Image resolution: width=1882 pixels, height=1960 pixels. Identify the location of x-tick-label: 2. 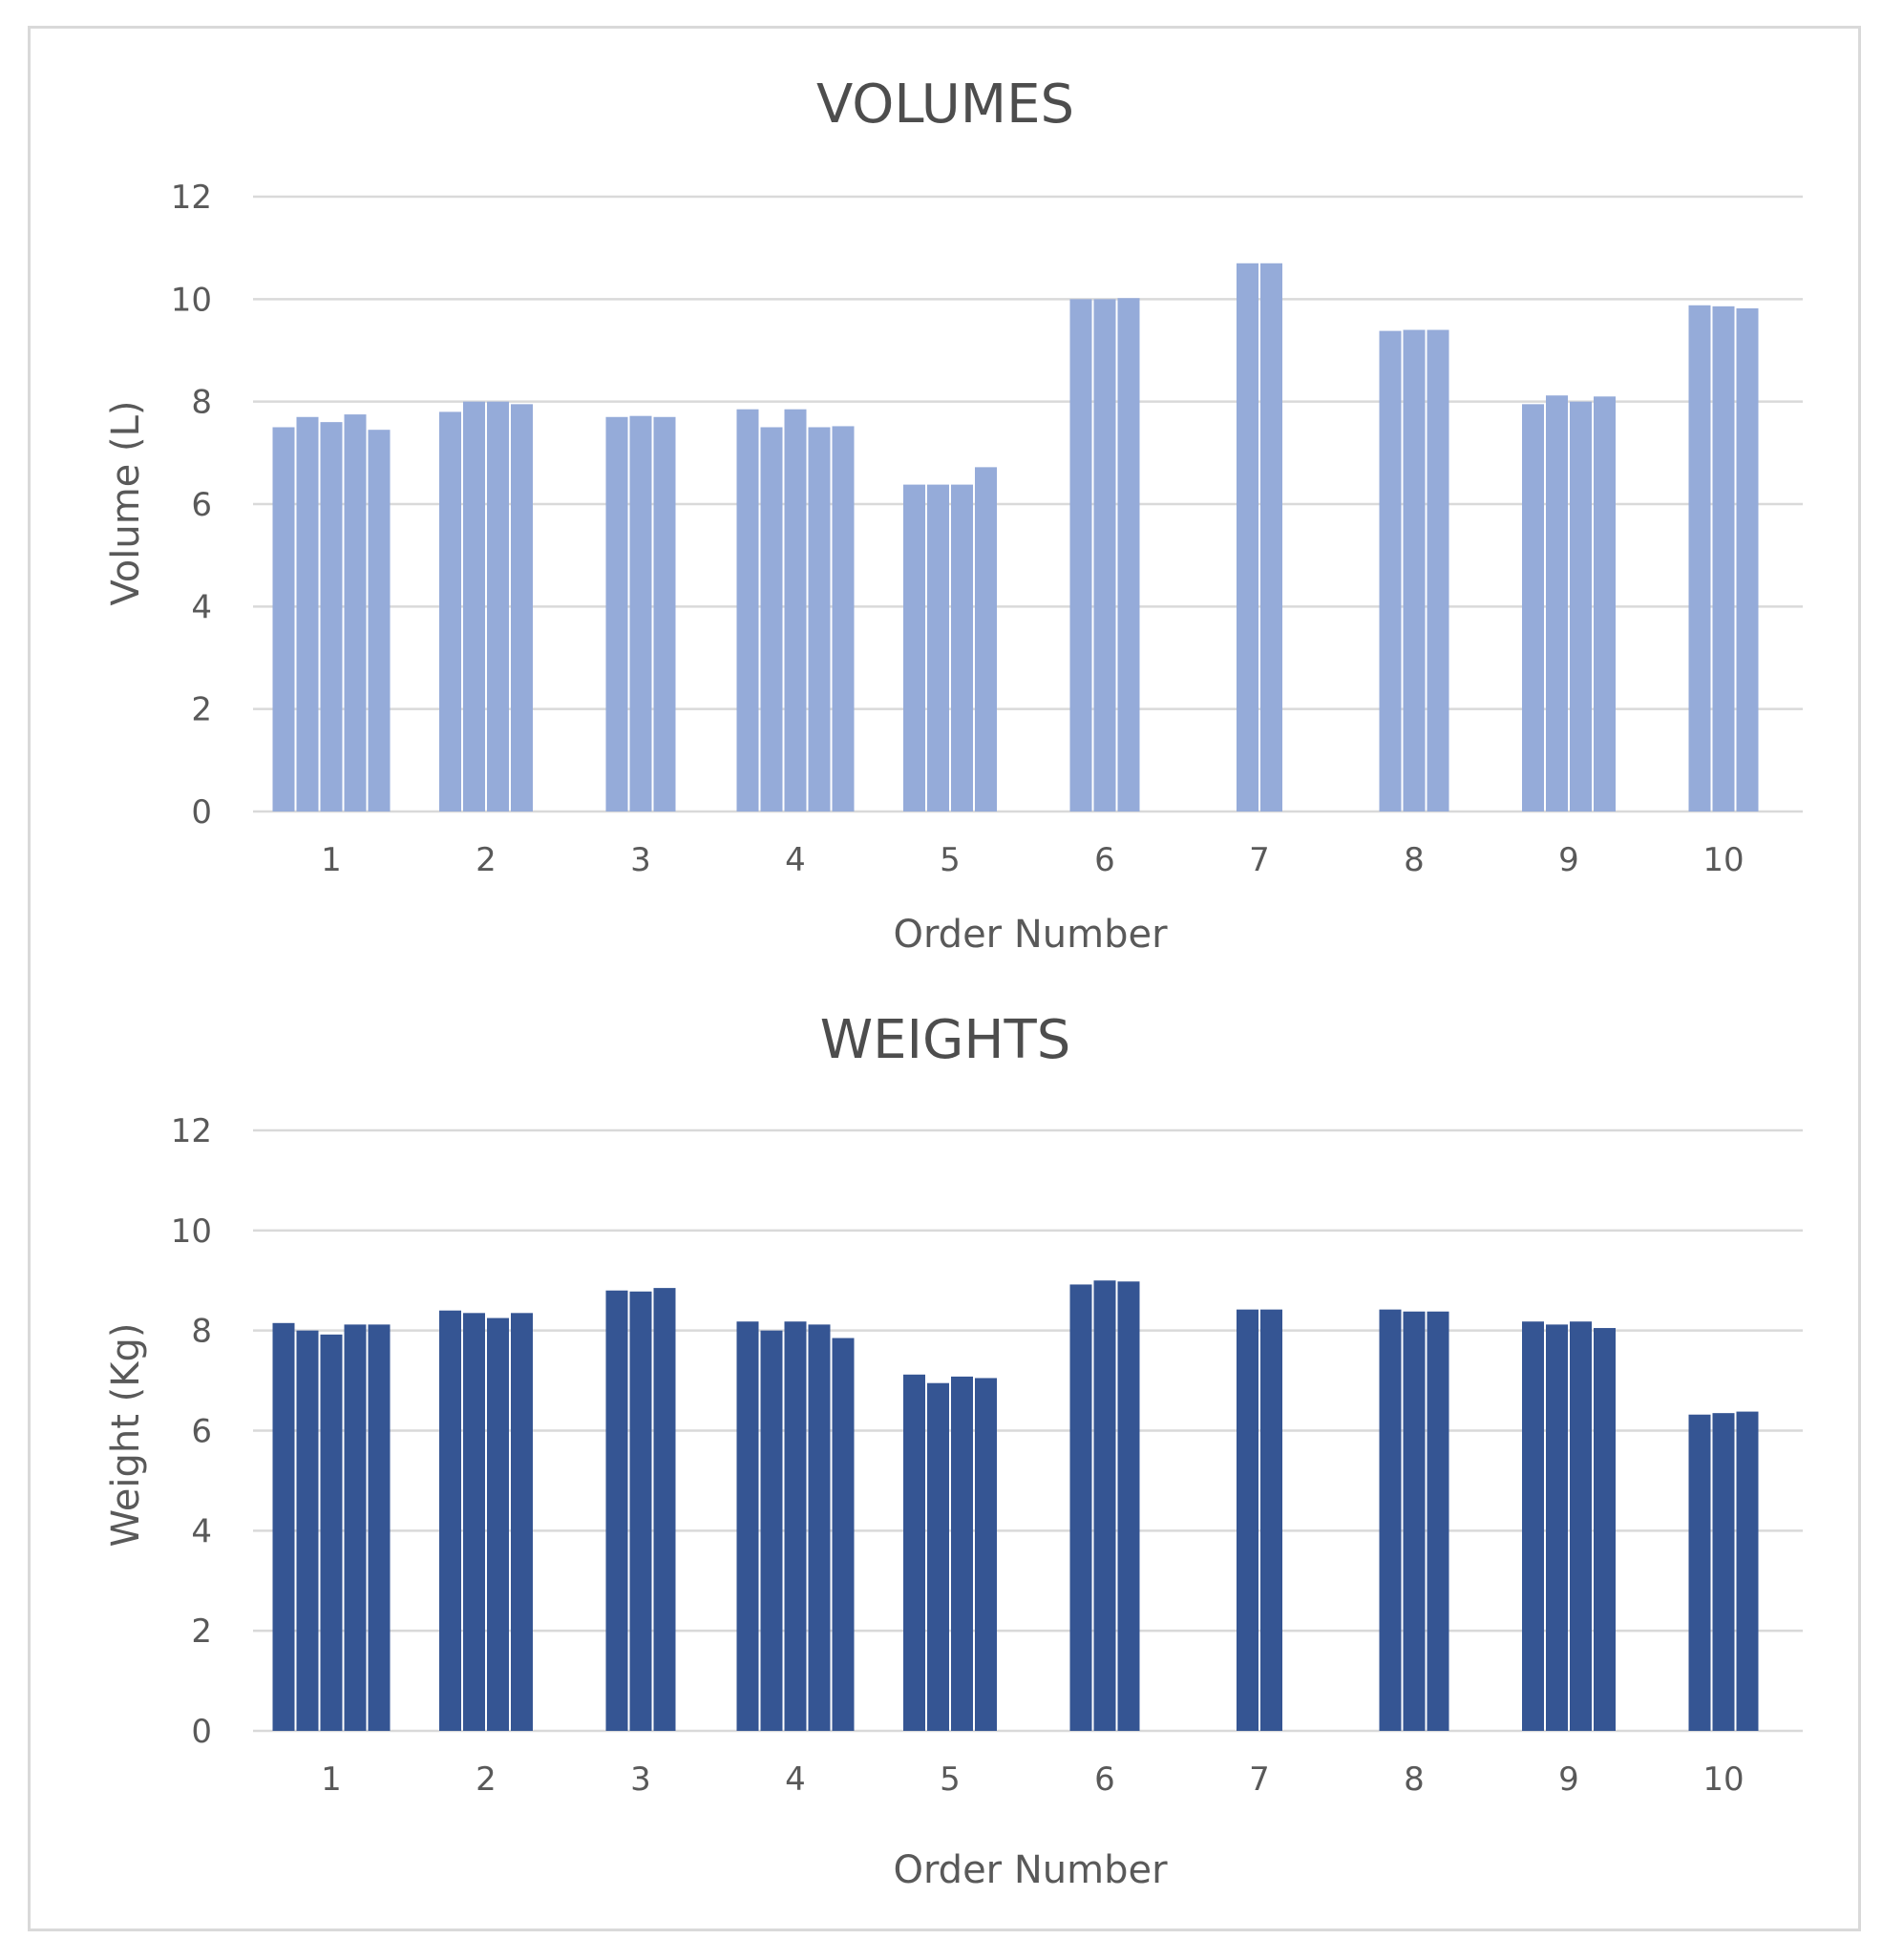
(486, 1779).